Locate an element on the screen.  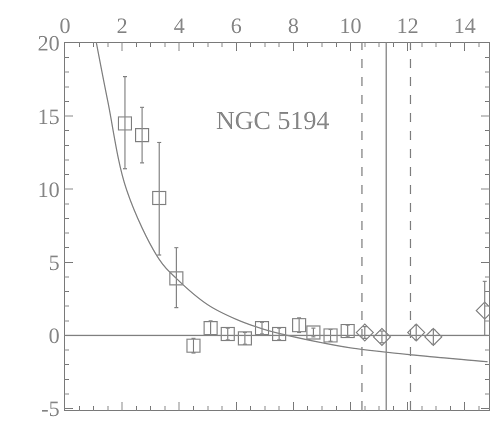
x-tick-label: 10 is located at coordinates (351, 25).